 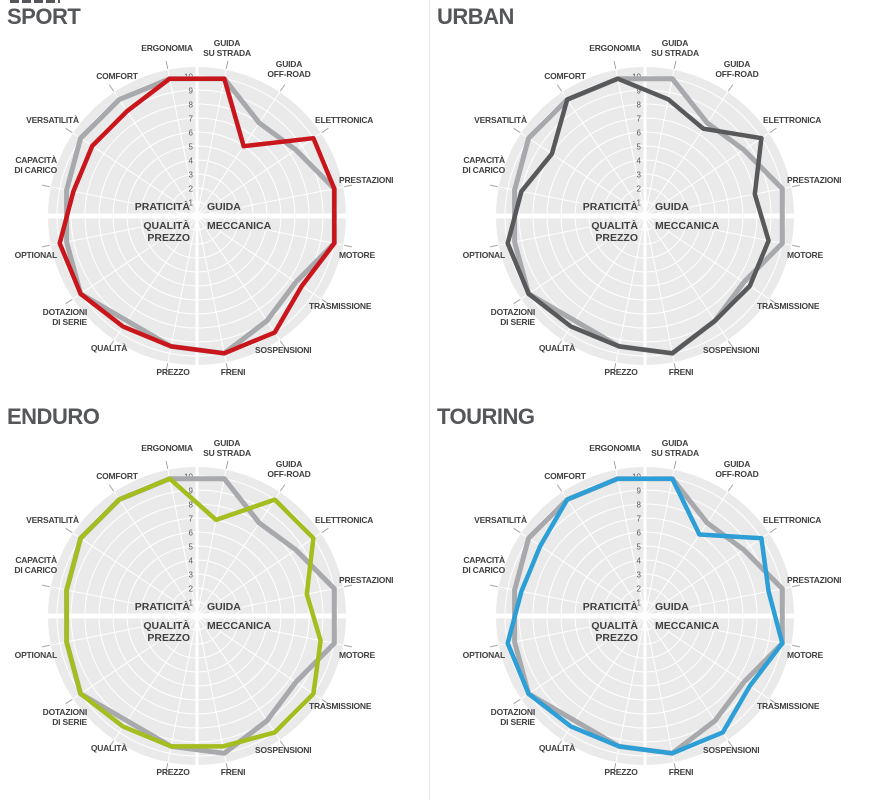 I want to click on radar-grid, so click(x=197, y=616).